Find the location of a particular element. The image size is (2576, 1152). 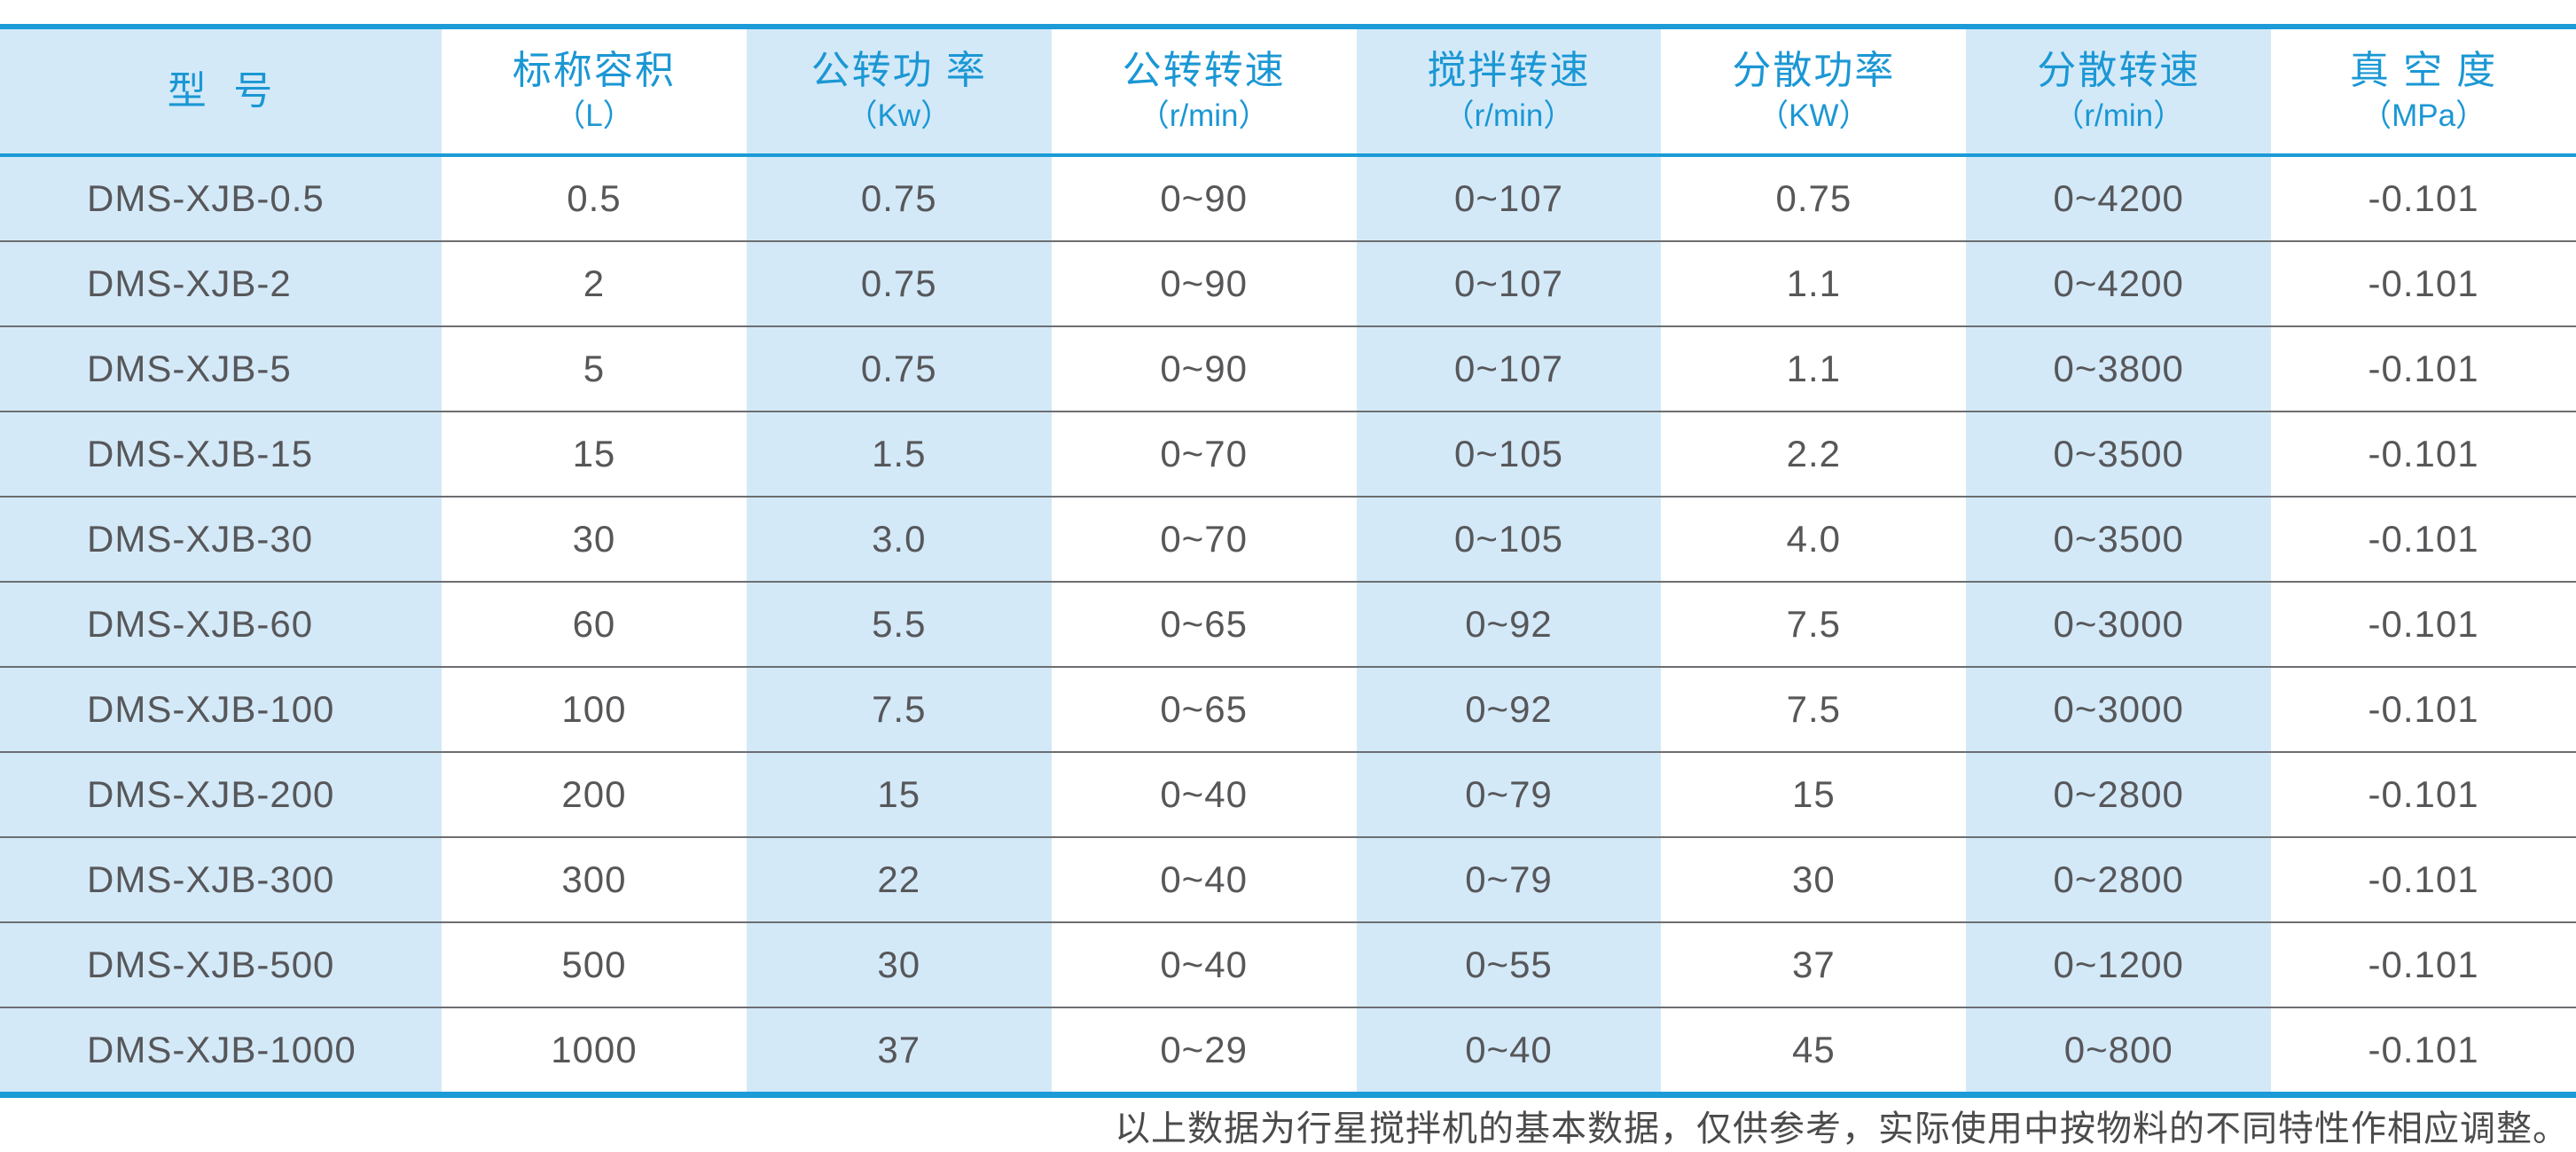

cell-nominal-volume: 200 is located at coordinates (594, 795).